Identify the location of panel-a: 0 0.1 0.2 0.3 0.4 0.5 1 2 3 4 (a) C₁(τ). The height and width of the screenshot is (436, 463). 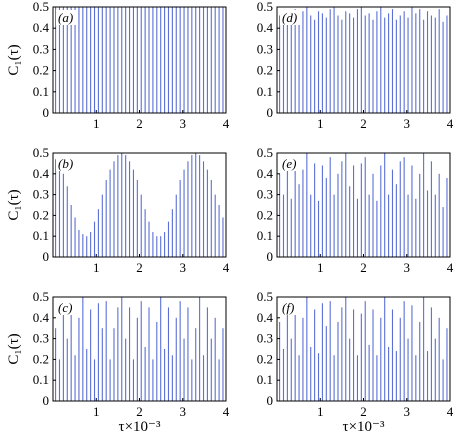
(118, 65).